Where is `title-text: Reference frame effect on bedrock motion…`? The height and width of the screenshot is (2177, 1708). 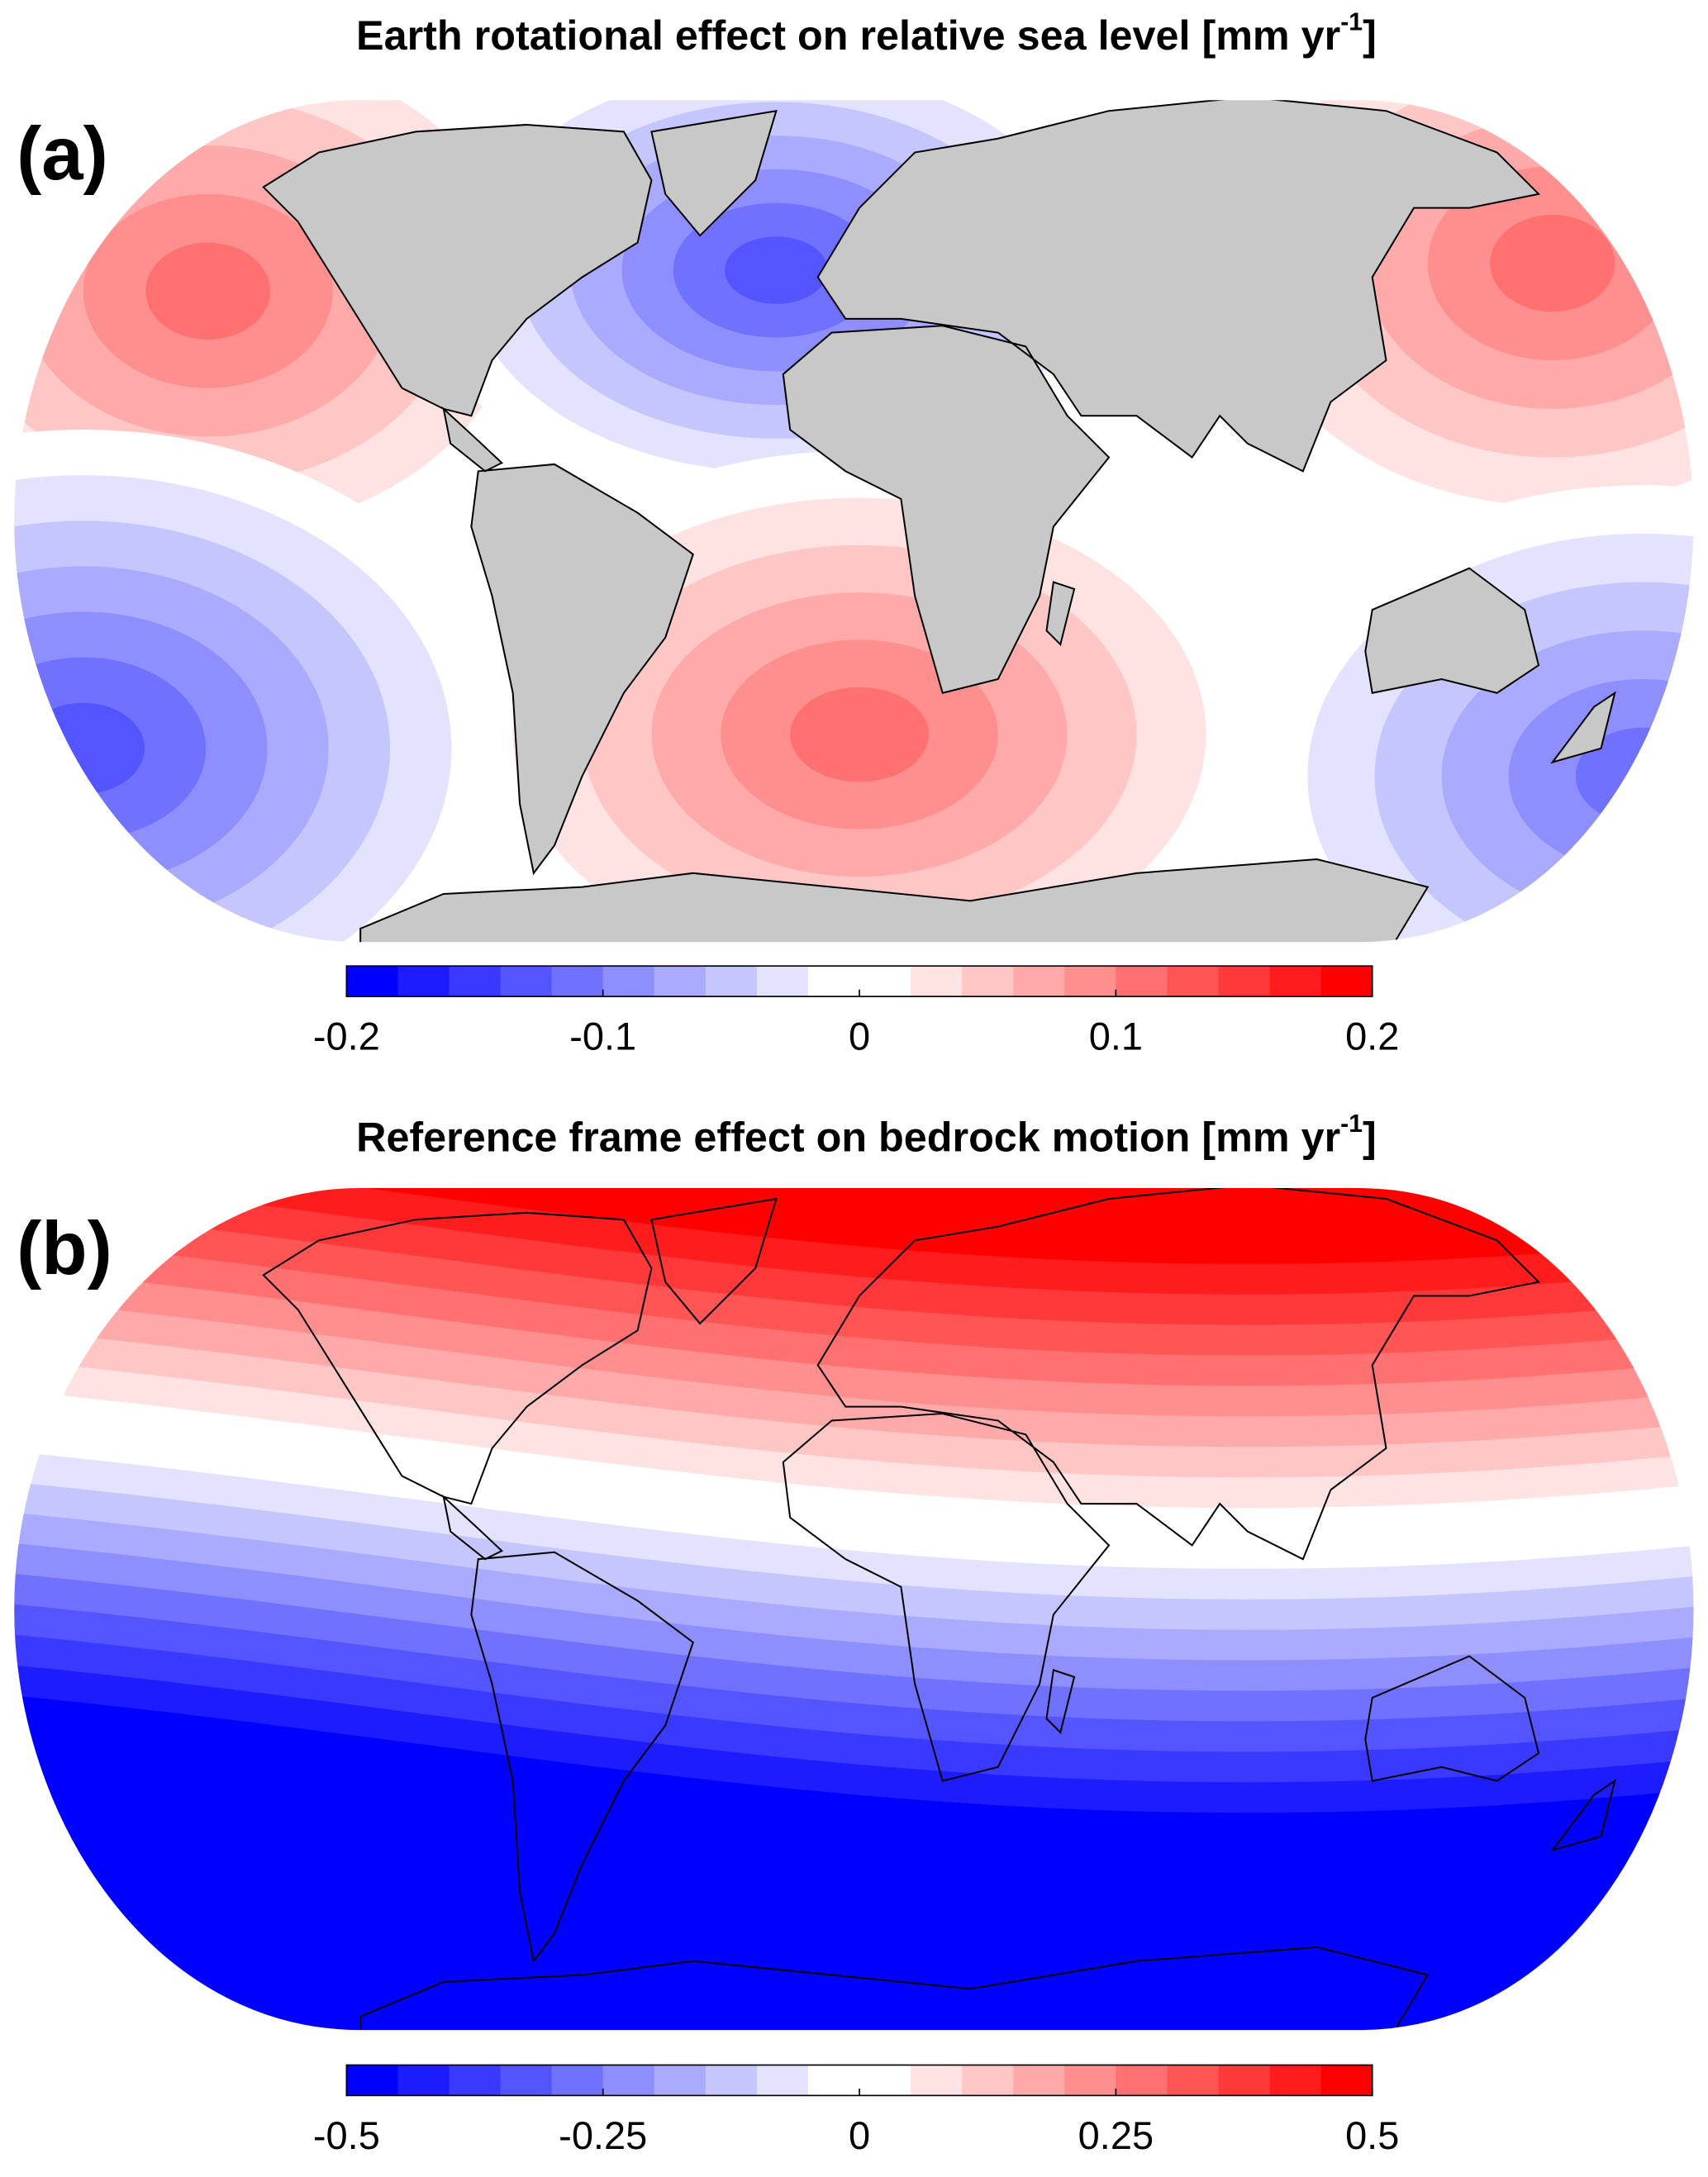 title-text: Reference frame effect on bedrock motion… is located at coordinates (848, 1137).